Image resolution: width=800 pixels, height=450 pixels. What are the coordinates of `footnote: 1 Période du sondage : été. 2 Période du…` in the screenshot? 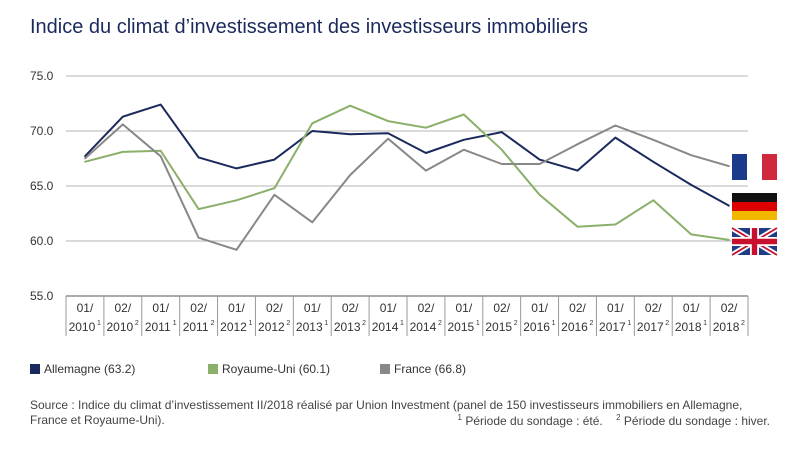 It's located at (614, 420).